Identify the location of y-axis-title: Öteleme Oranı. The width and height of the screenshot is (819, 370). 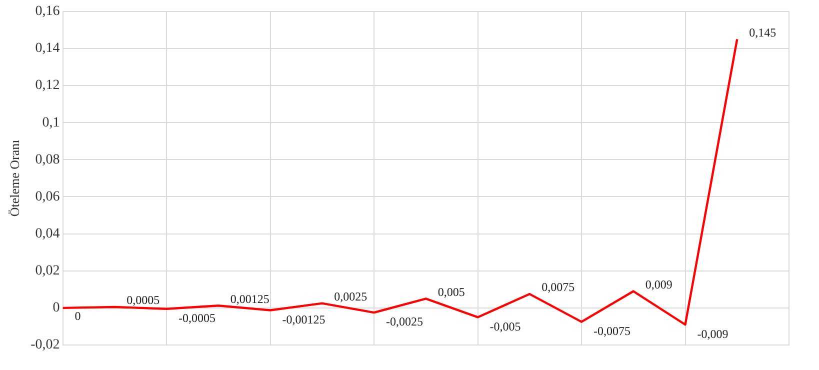
(14, 178).